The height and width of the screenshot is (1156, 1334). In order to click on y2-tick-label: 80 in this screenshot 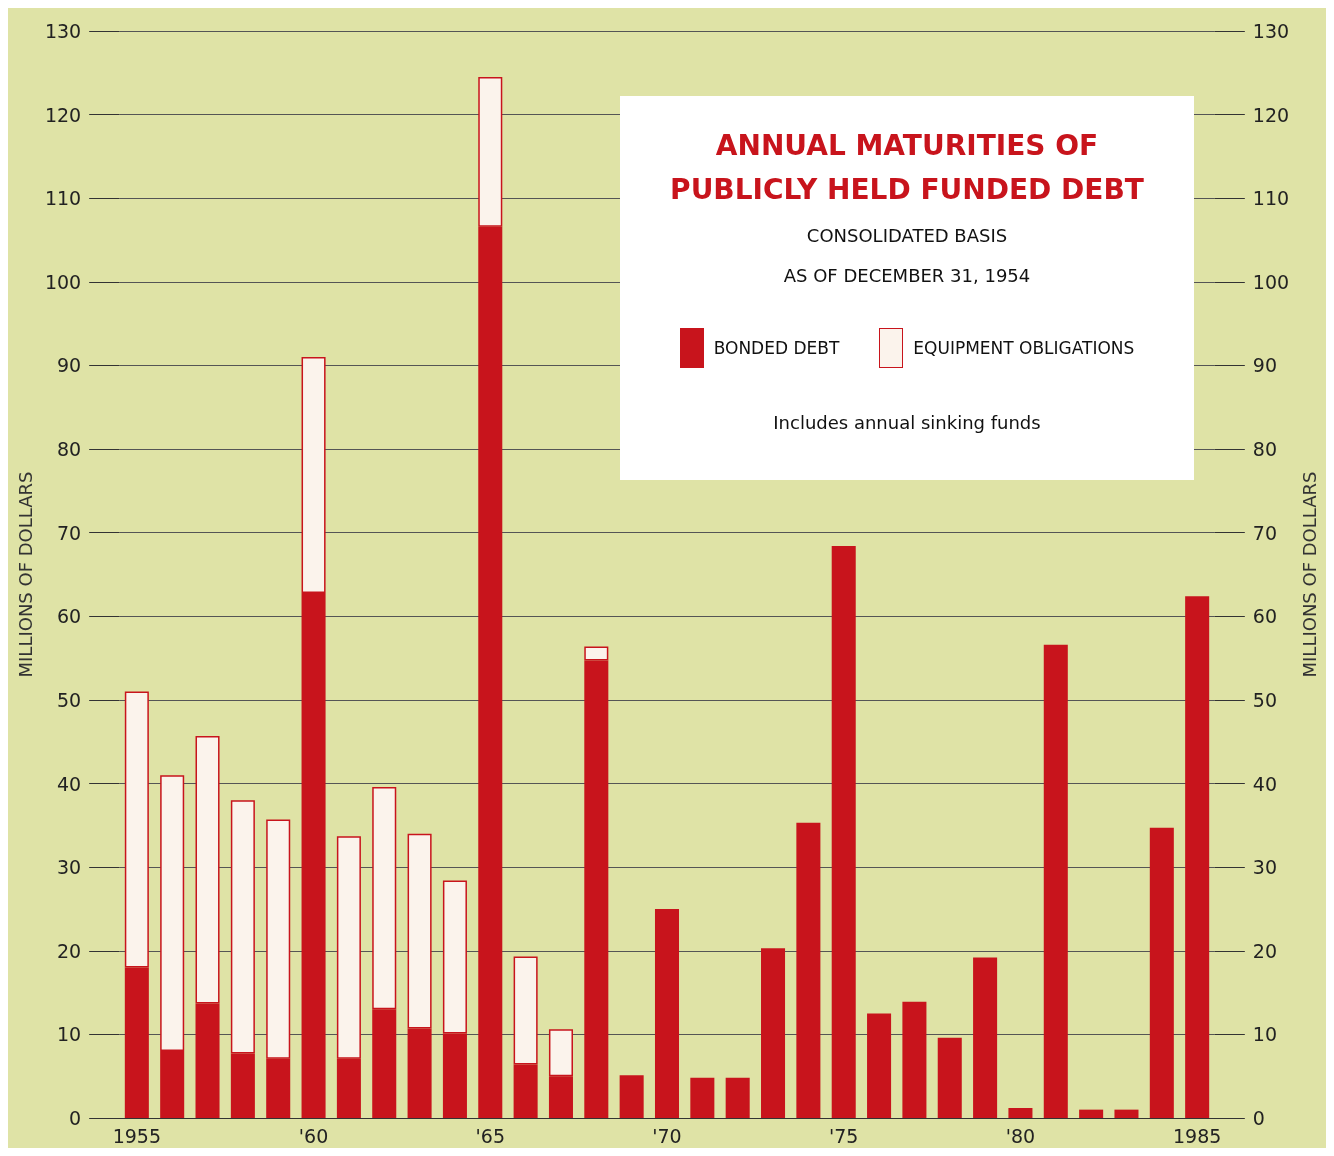, I will do `click(1265, 449)`.